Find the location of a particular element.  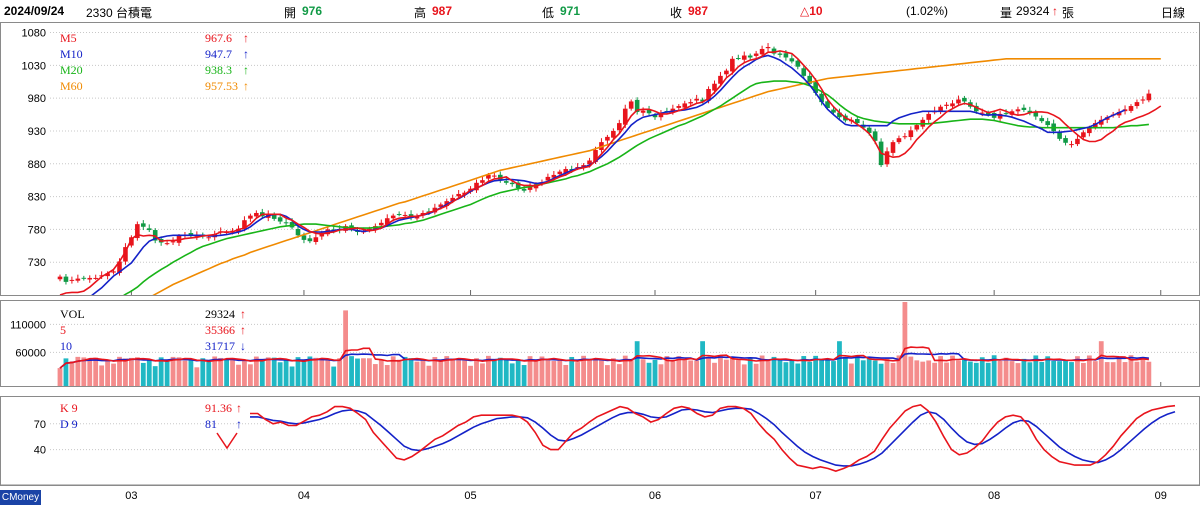

kd-down-marker-icon is located at coordinates (227, 441).